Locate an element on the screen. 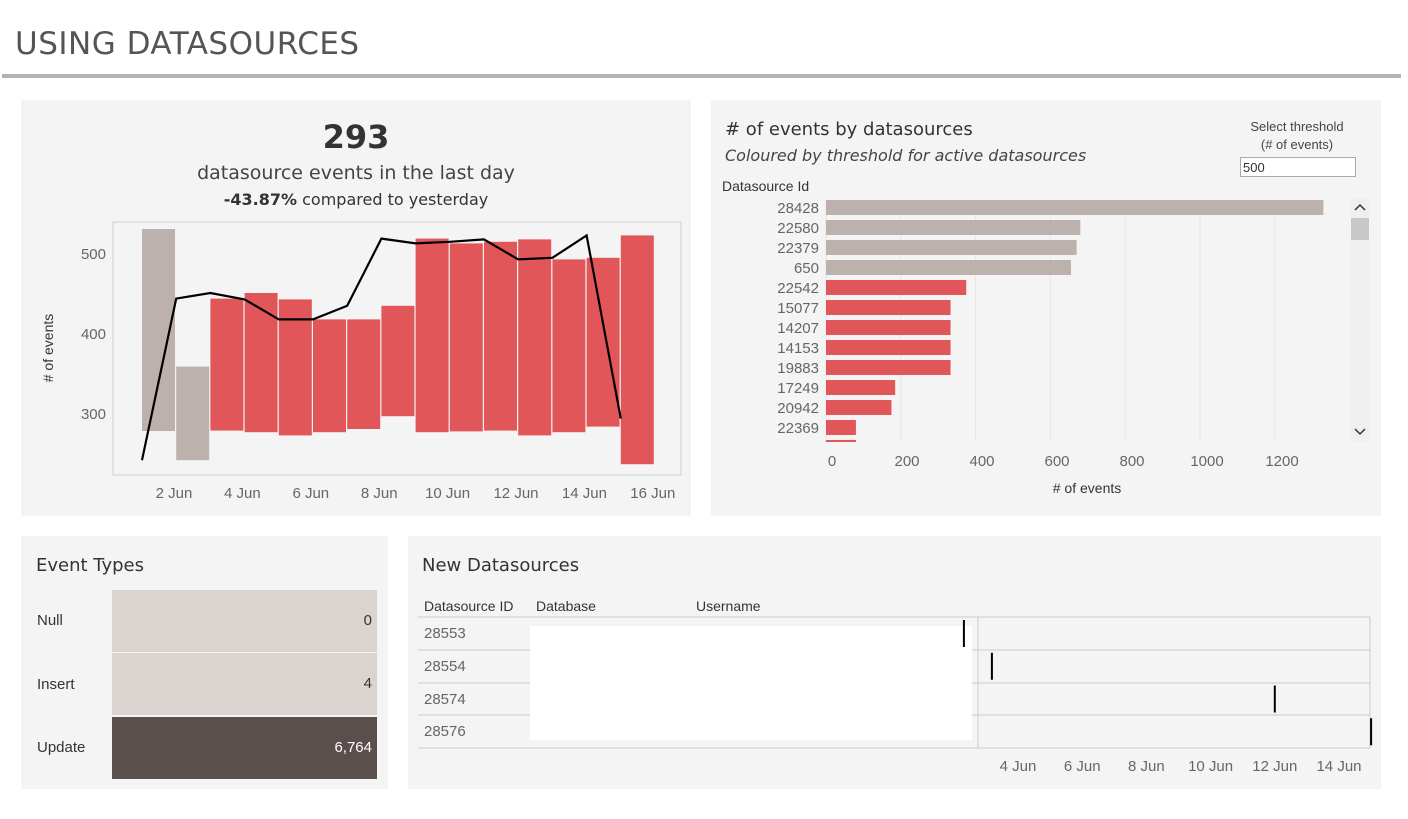 The width and height of the screenshot is (1408, 819). kpi-subtitle: datasource events in the last day is located at coordinates (356, 173).